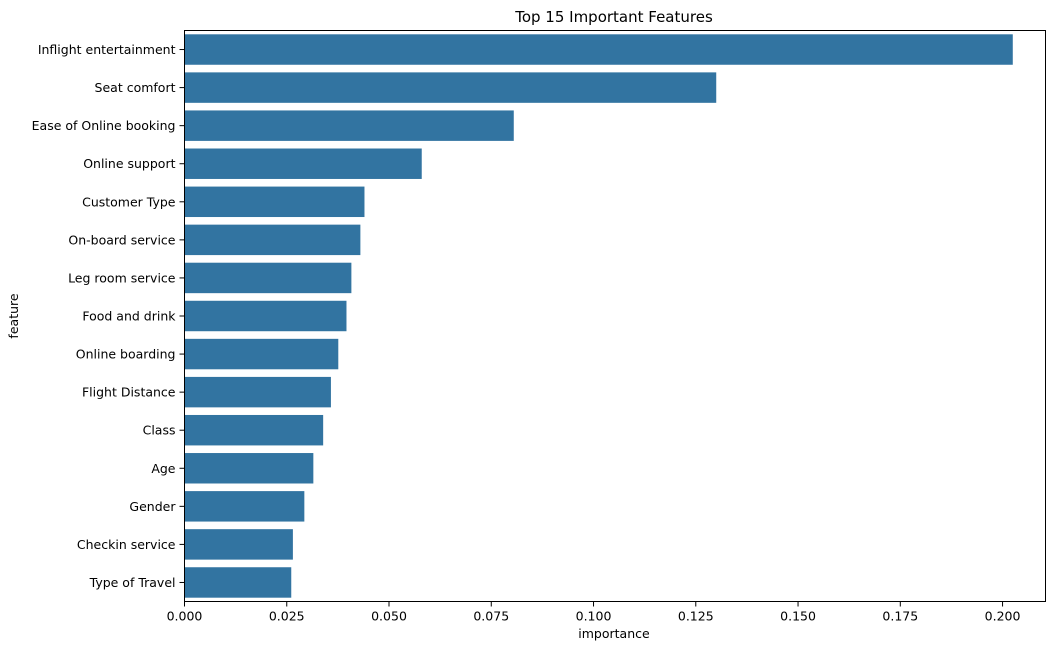 This screenshot has height=649, width=1054. What do you see at coordinates (135, 87) in the screenshot?
I see `y-tick-label: Seat comfort` at bounding box center [135, 87].